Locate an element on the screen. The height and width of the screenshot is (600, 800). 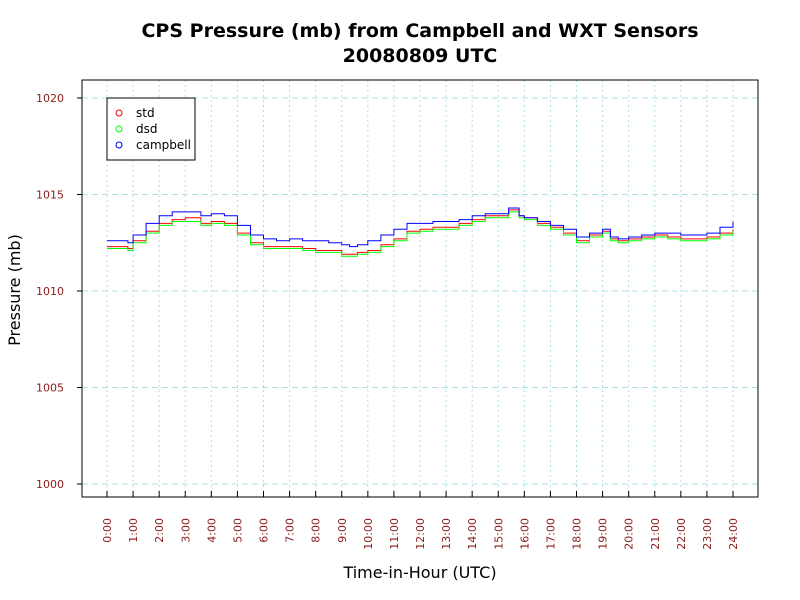
y-axis-label: Pressure (mb) is located at coordinates (14, 290).